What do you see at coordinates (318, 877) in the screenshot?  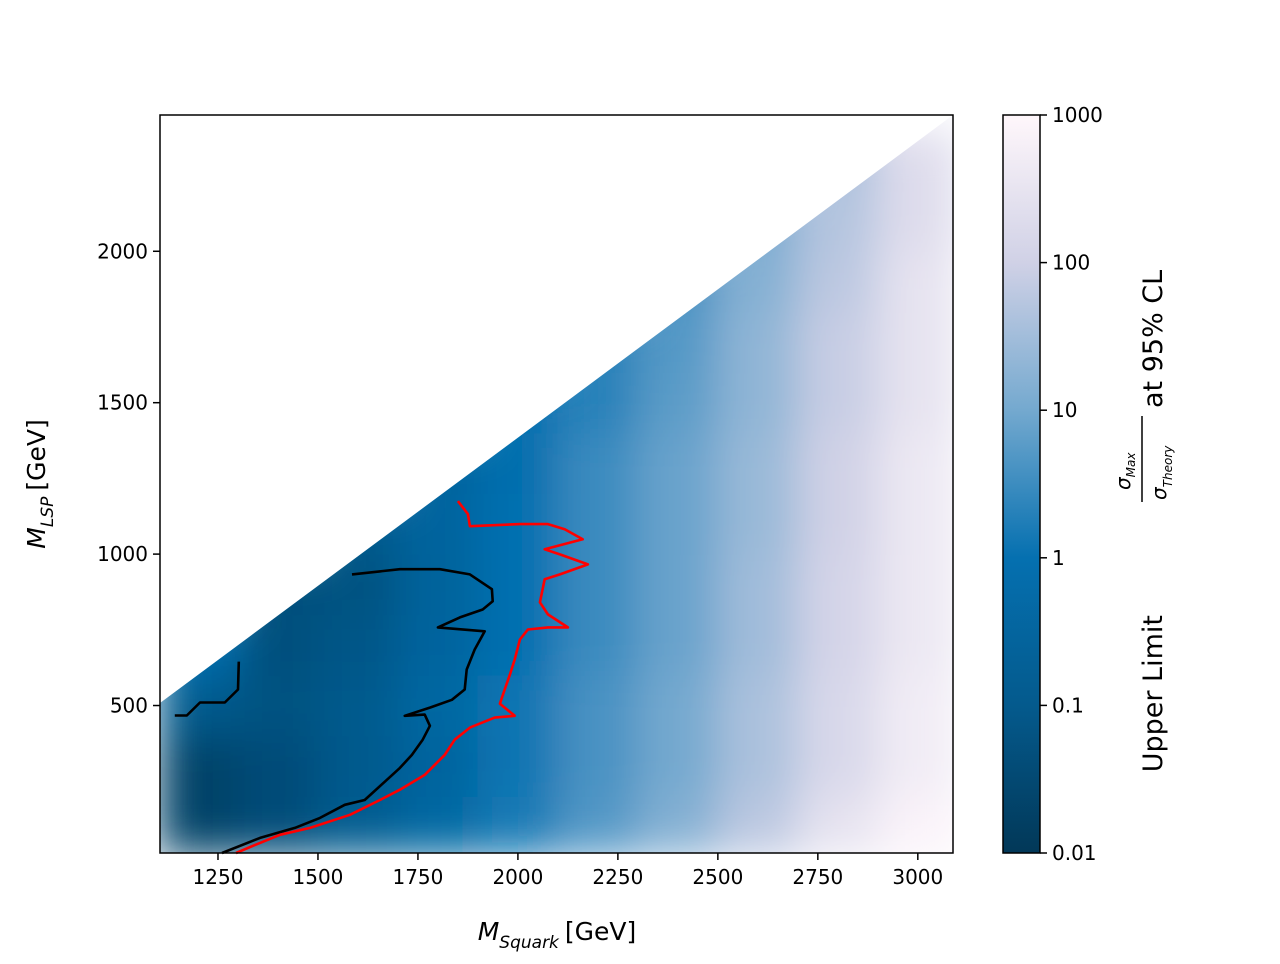 I see `x-tick-label: 1500` at bounding box center [318, 877].